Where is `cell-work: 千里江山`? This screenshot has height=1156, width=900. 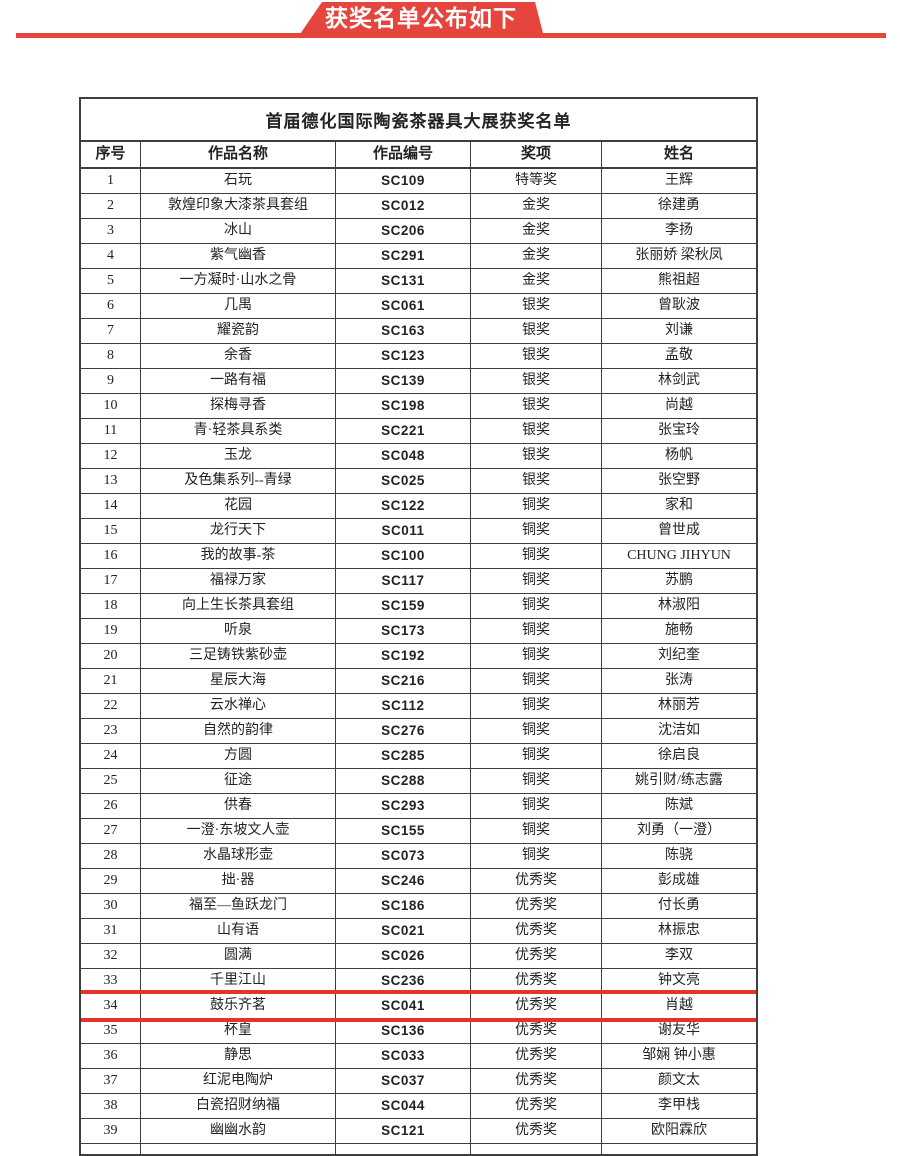 cell-work: 千里江山 is located at coordinates (238, 981).